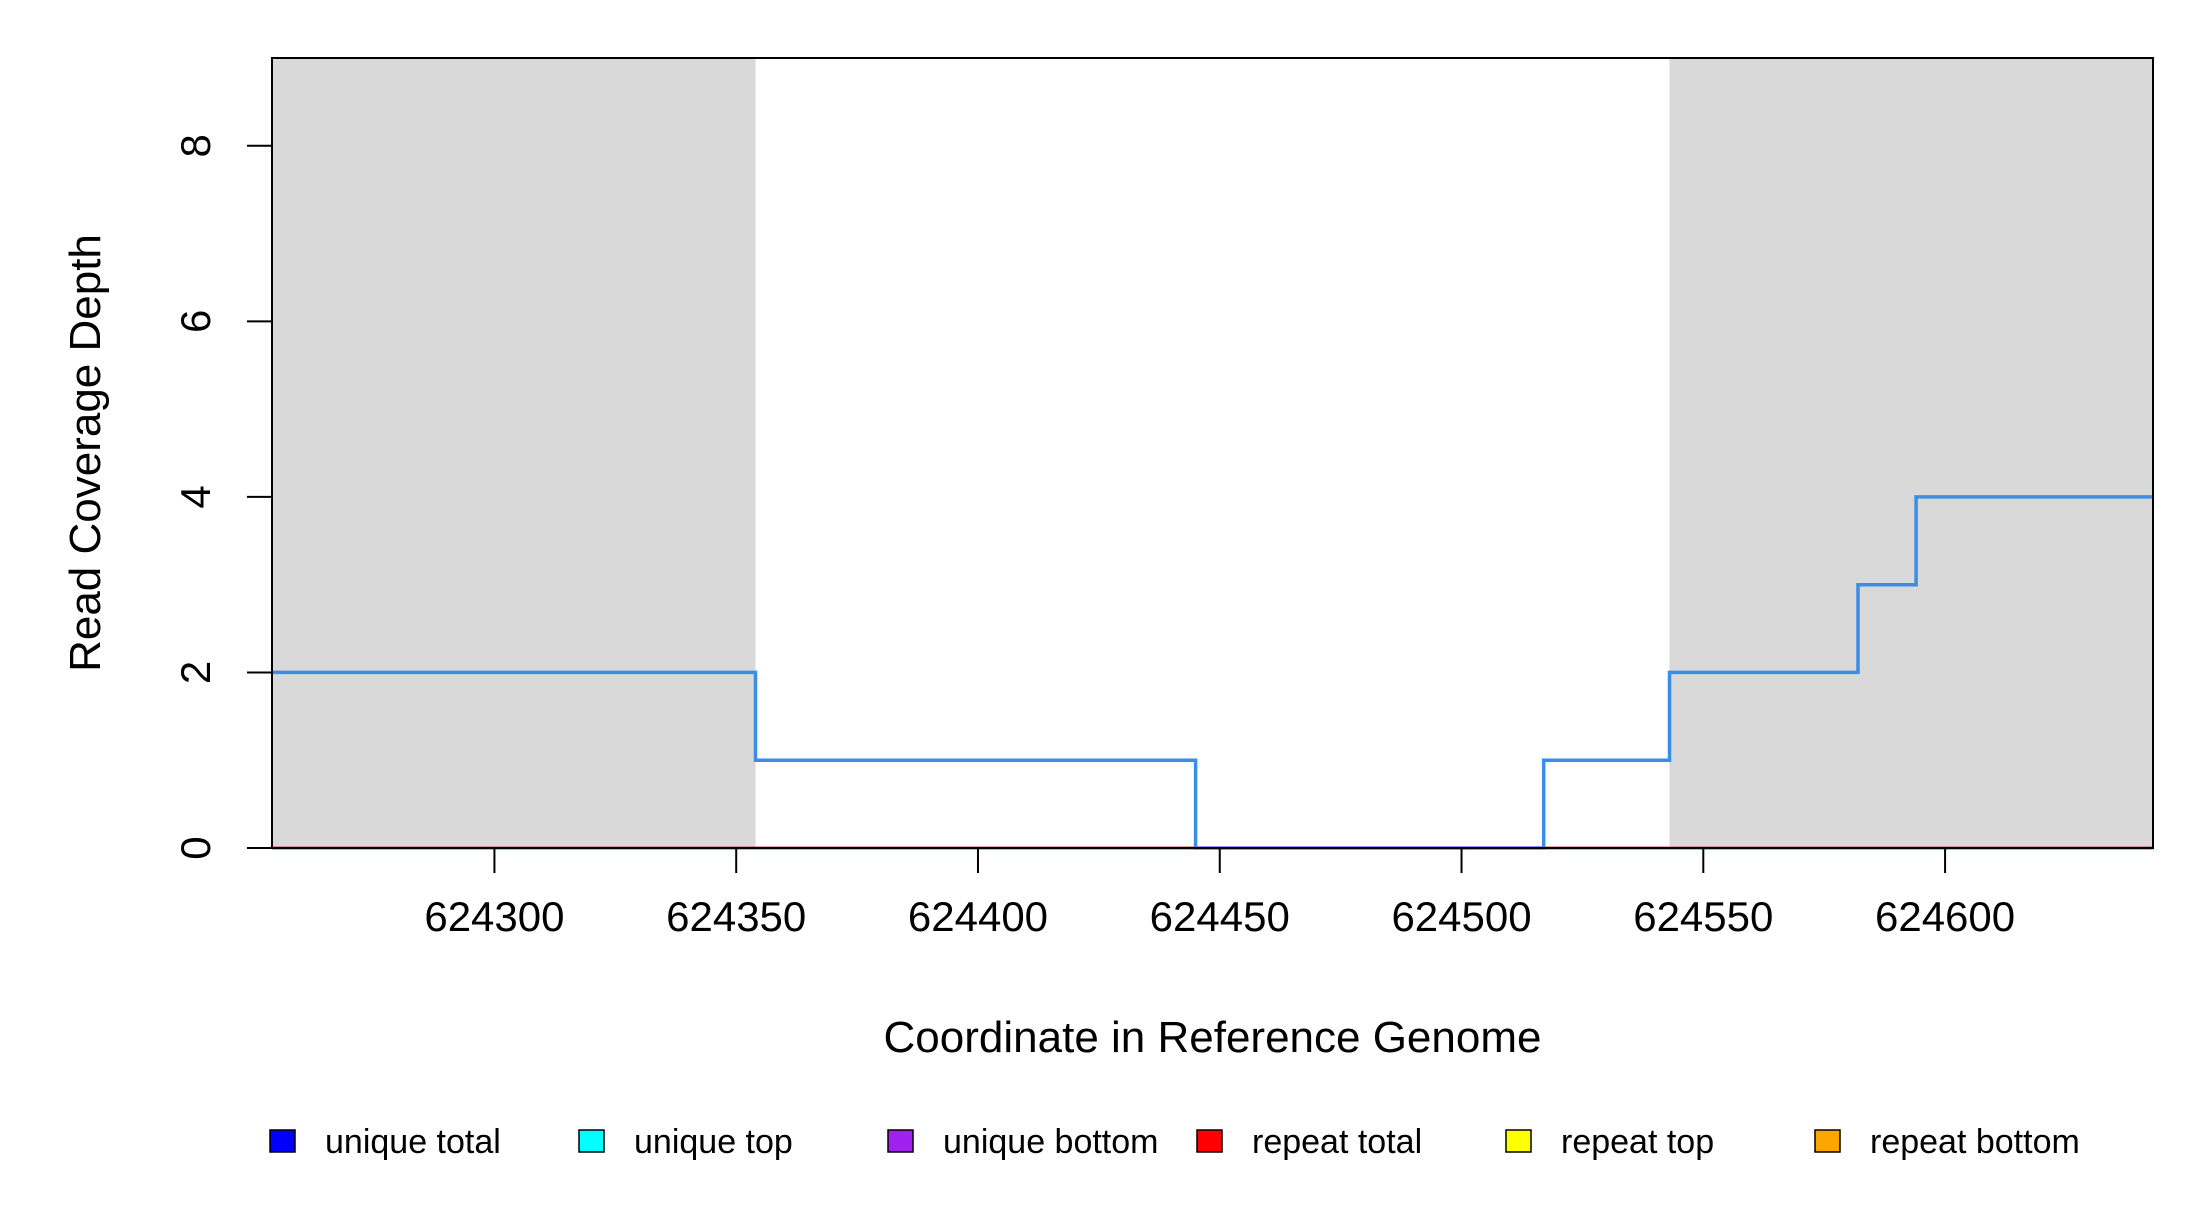 Image resolution: width=2200 pixels, height=1205 pixels. What do you see at coordinates (195, 496) in the screenshot?
I see `y-tick-label-4: 4` at bounding box center [195, 496].